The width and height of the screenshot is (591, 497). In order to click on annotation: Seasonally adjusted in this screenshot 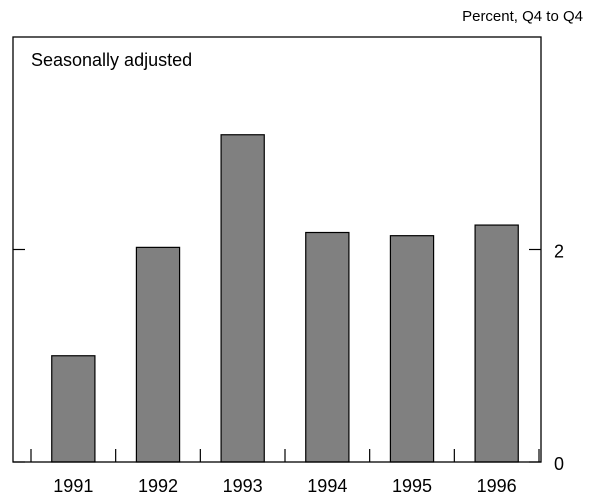, I will do `click(111, 60)`.